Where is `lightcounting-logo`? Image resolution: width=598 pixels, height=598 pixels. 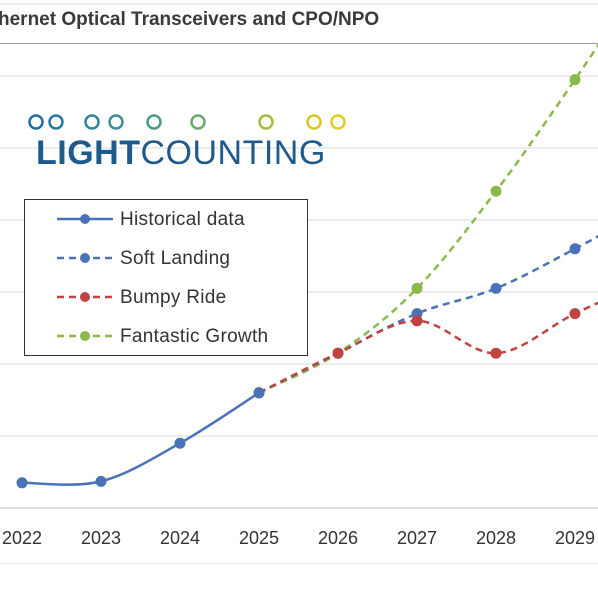
lightcounting-logo is located at coordinates (192, 142).